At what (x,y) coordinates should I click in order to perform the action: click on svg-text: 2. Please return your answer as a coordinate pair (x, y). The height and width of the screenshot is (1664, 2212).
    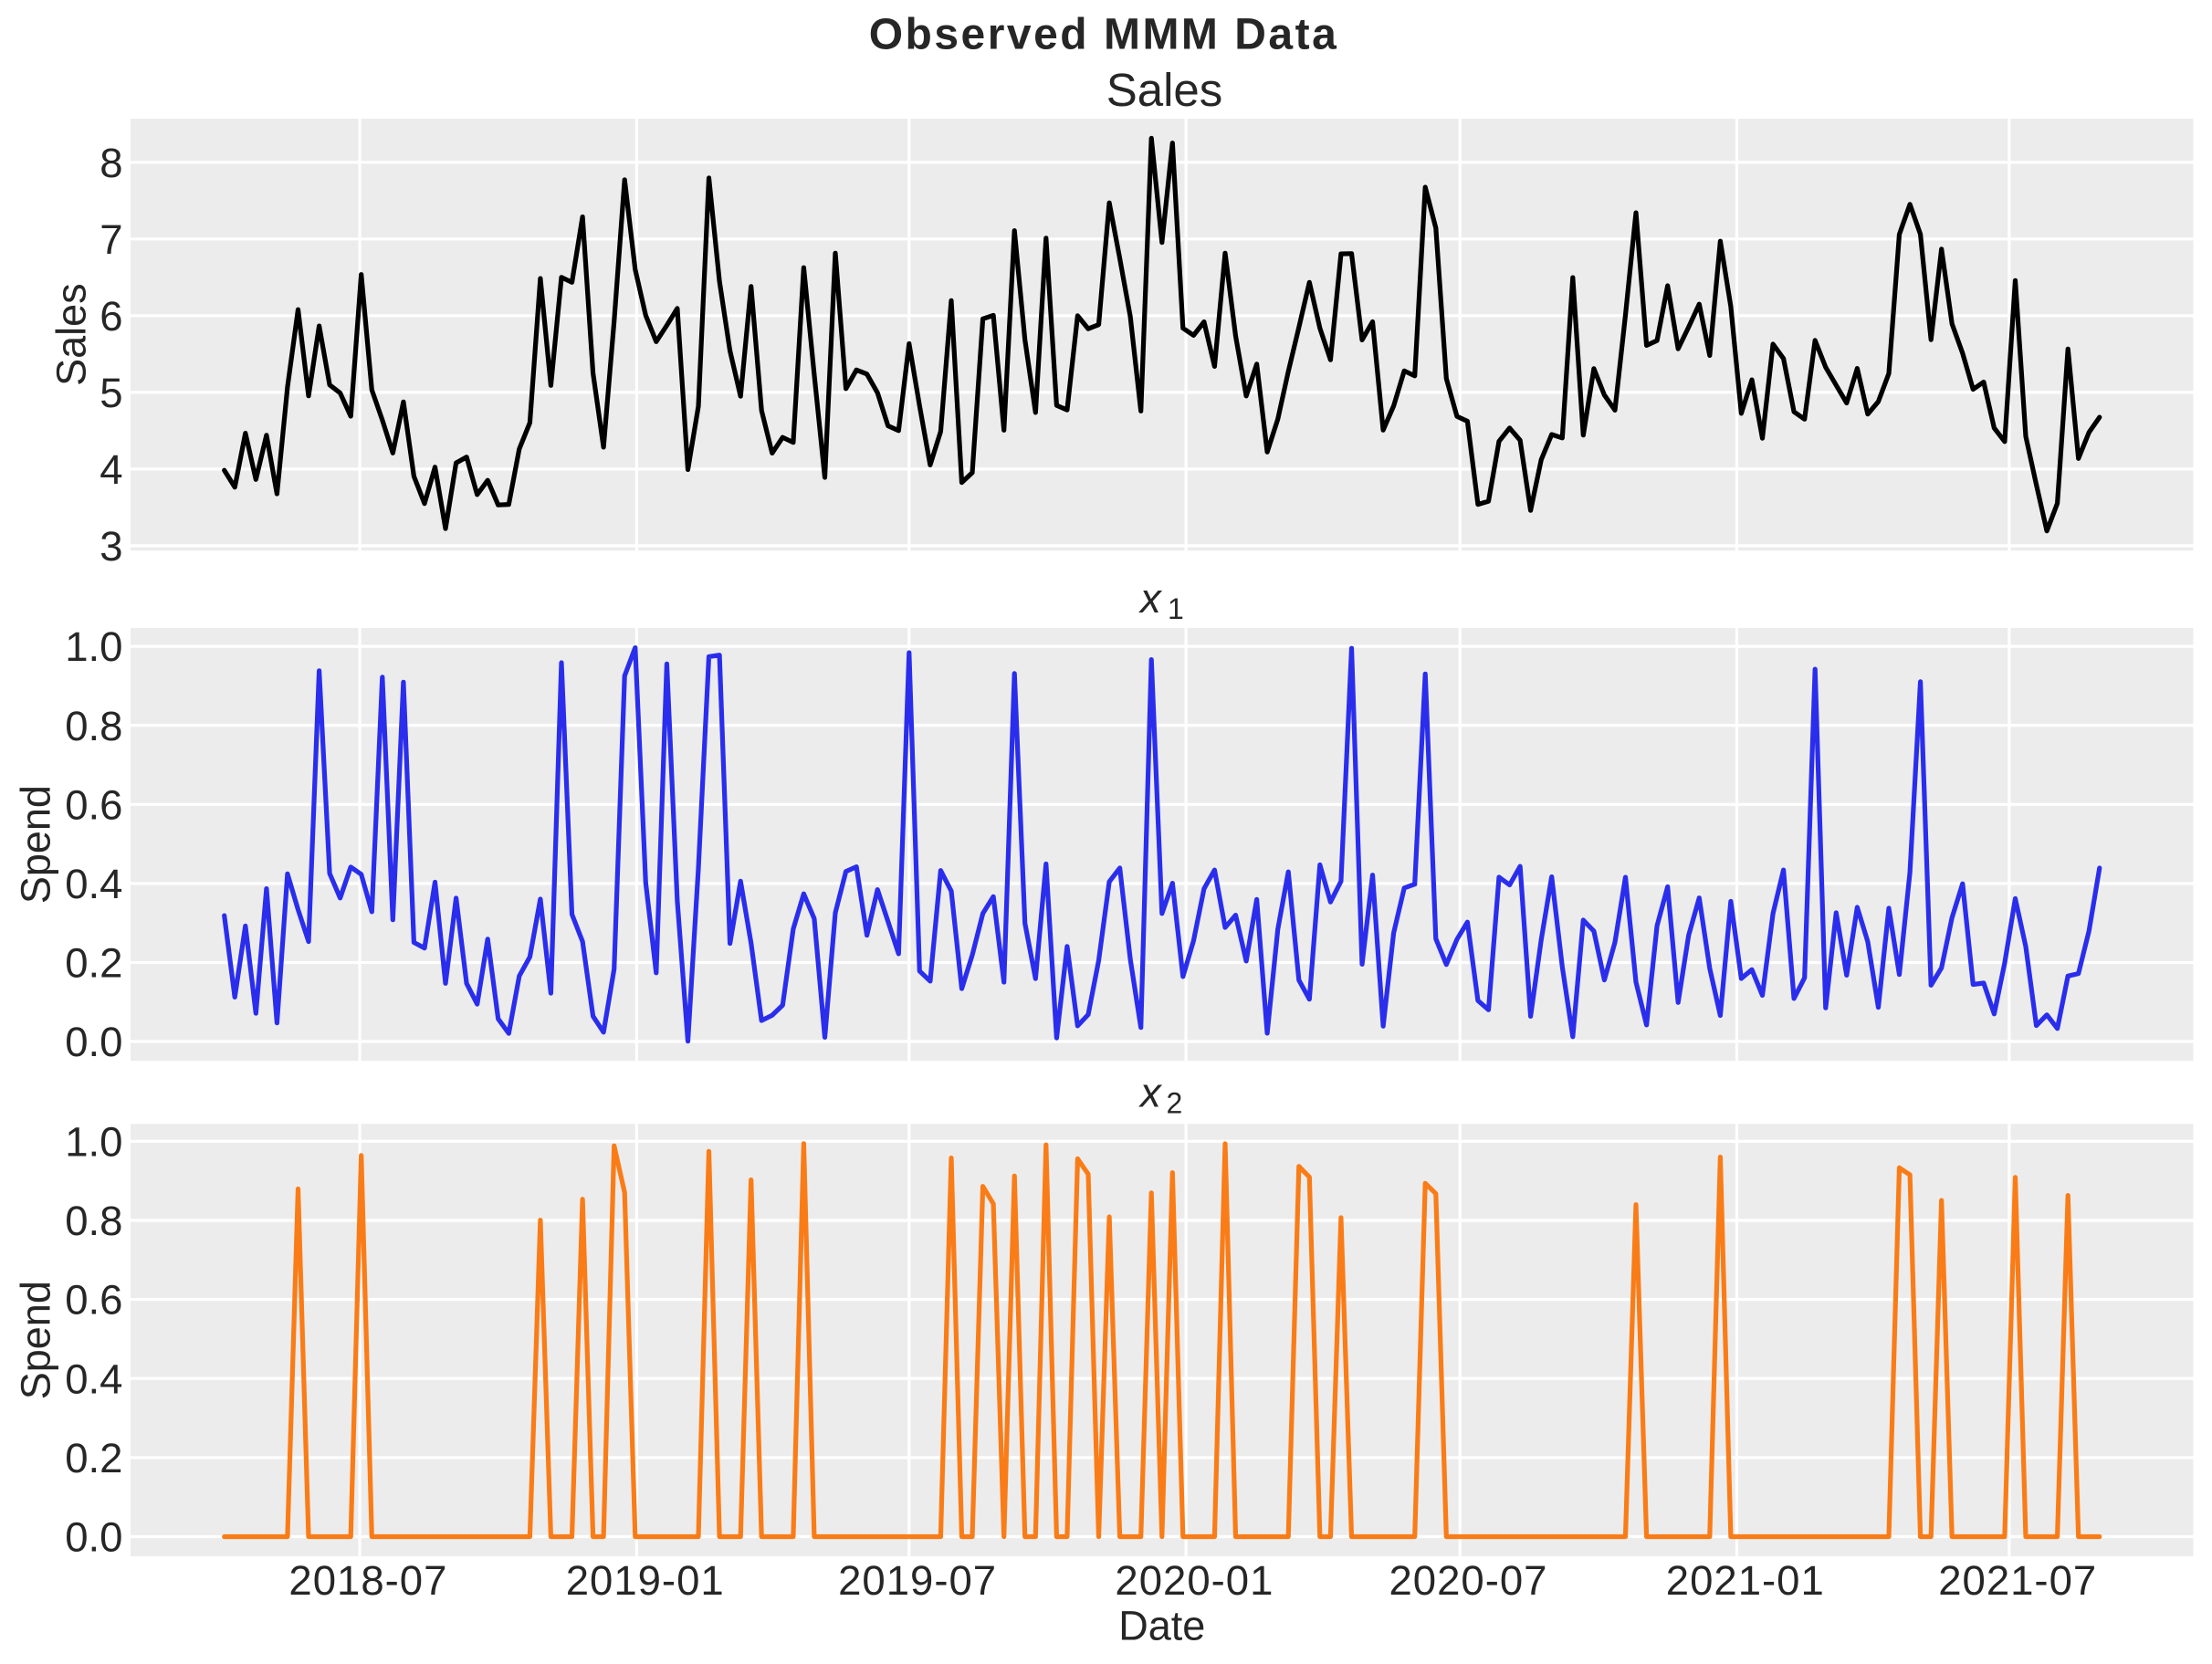
    Looking at the image, I should click on (1175, 1102).